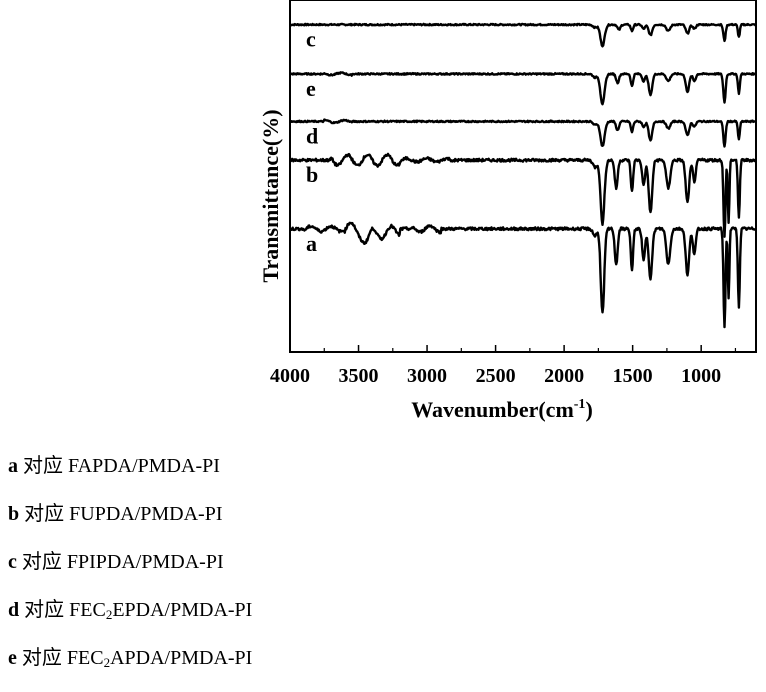 The height and width of the screenshot is (692, 766). What do you see at coordinates (523, 275) in the screenshot?
I see `series-line-a` at bounding box center [523, 275].